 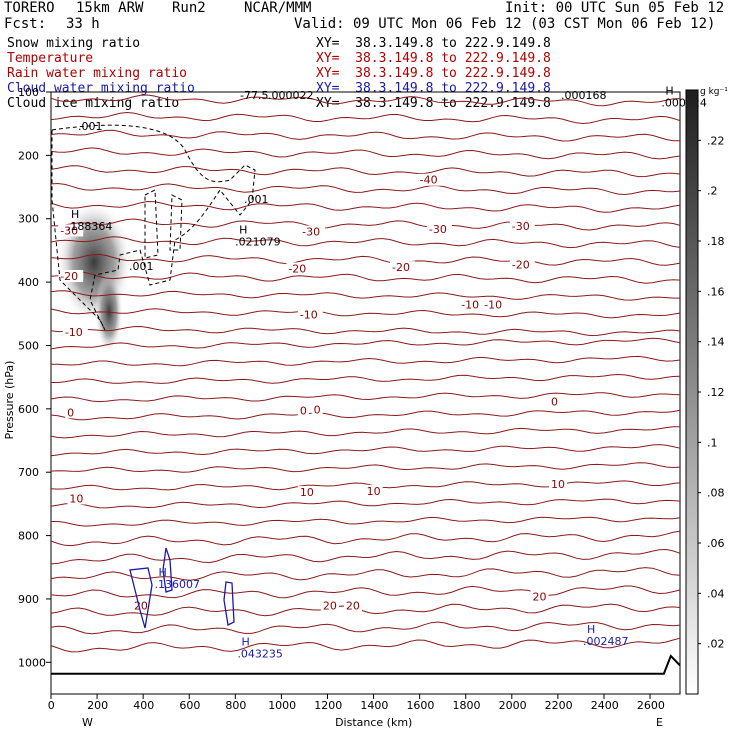 What do you see at coordinates (651, 705) in the screenshot?
I see `x-tick-label: 2600` at bounding box center [651, 705].